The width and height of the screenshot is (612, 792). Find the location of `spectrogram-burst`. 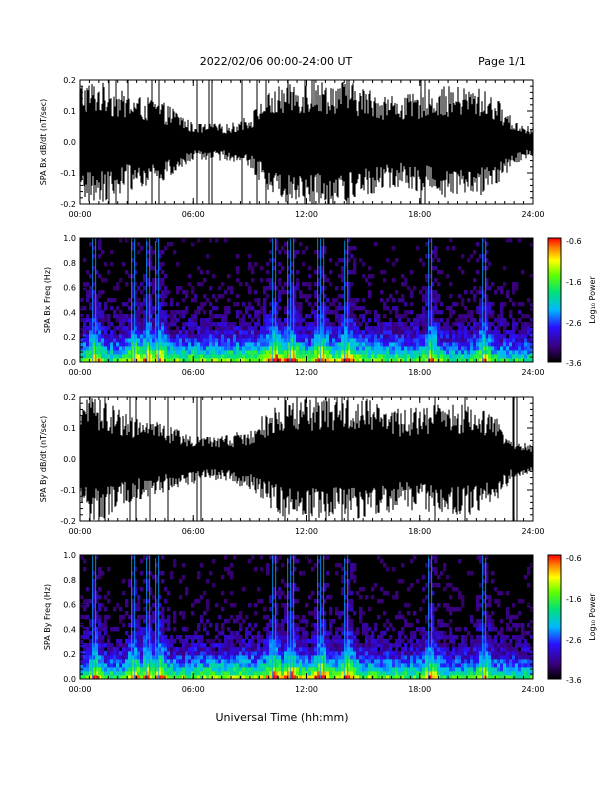

spectrogram-burst is located at coordinates (345, 617).